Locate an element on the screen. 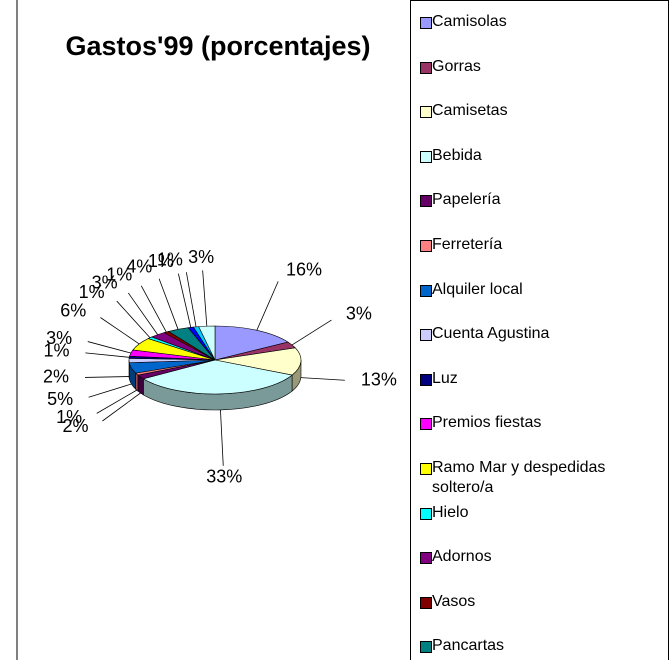 This screenshot has height=660, width=669. chart-title: Gastos'99 (porcentajes) is located at coordinates (217, 46).